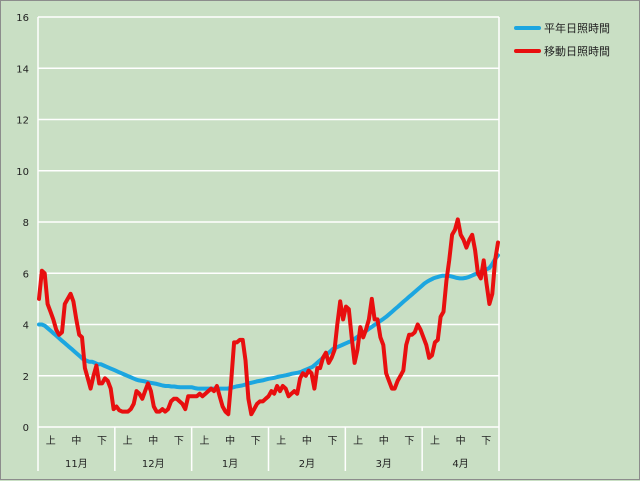  Describe the element at coordinates (268, 449) in the screenshot. I see `x-axis: 上 中 下 上 中 下 上 中 下 上 中 下 上 中 下 上 中 下 11月 12月 1月 2月 3月 4月` at that location.